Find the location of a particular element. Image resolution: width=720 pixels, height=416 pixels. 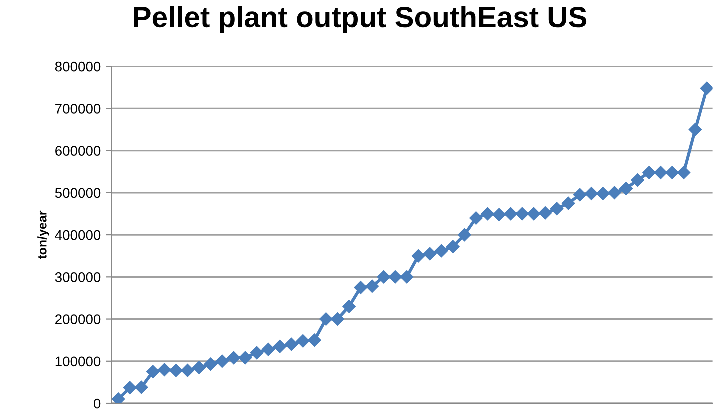

chart-title: Pellet plant output SouthEast US is located at coordinates (360, 20).